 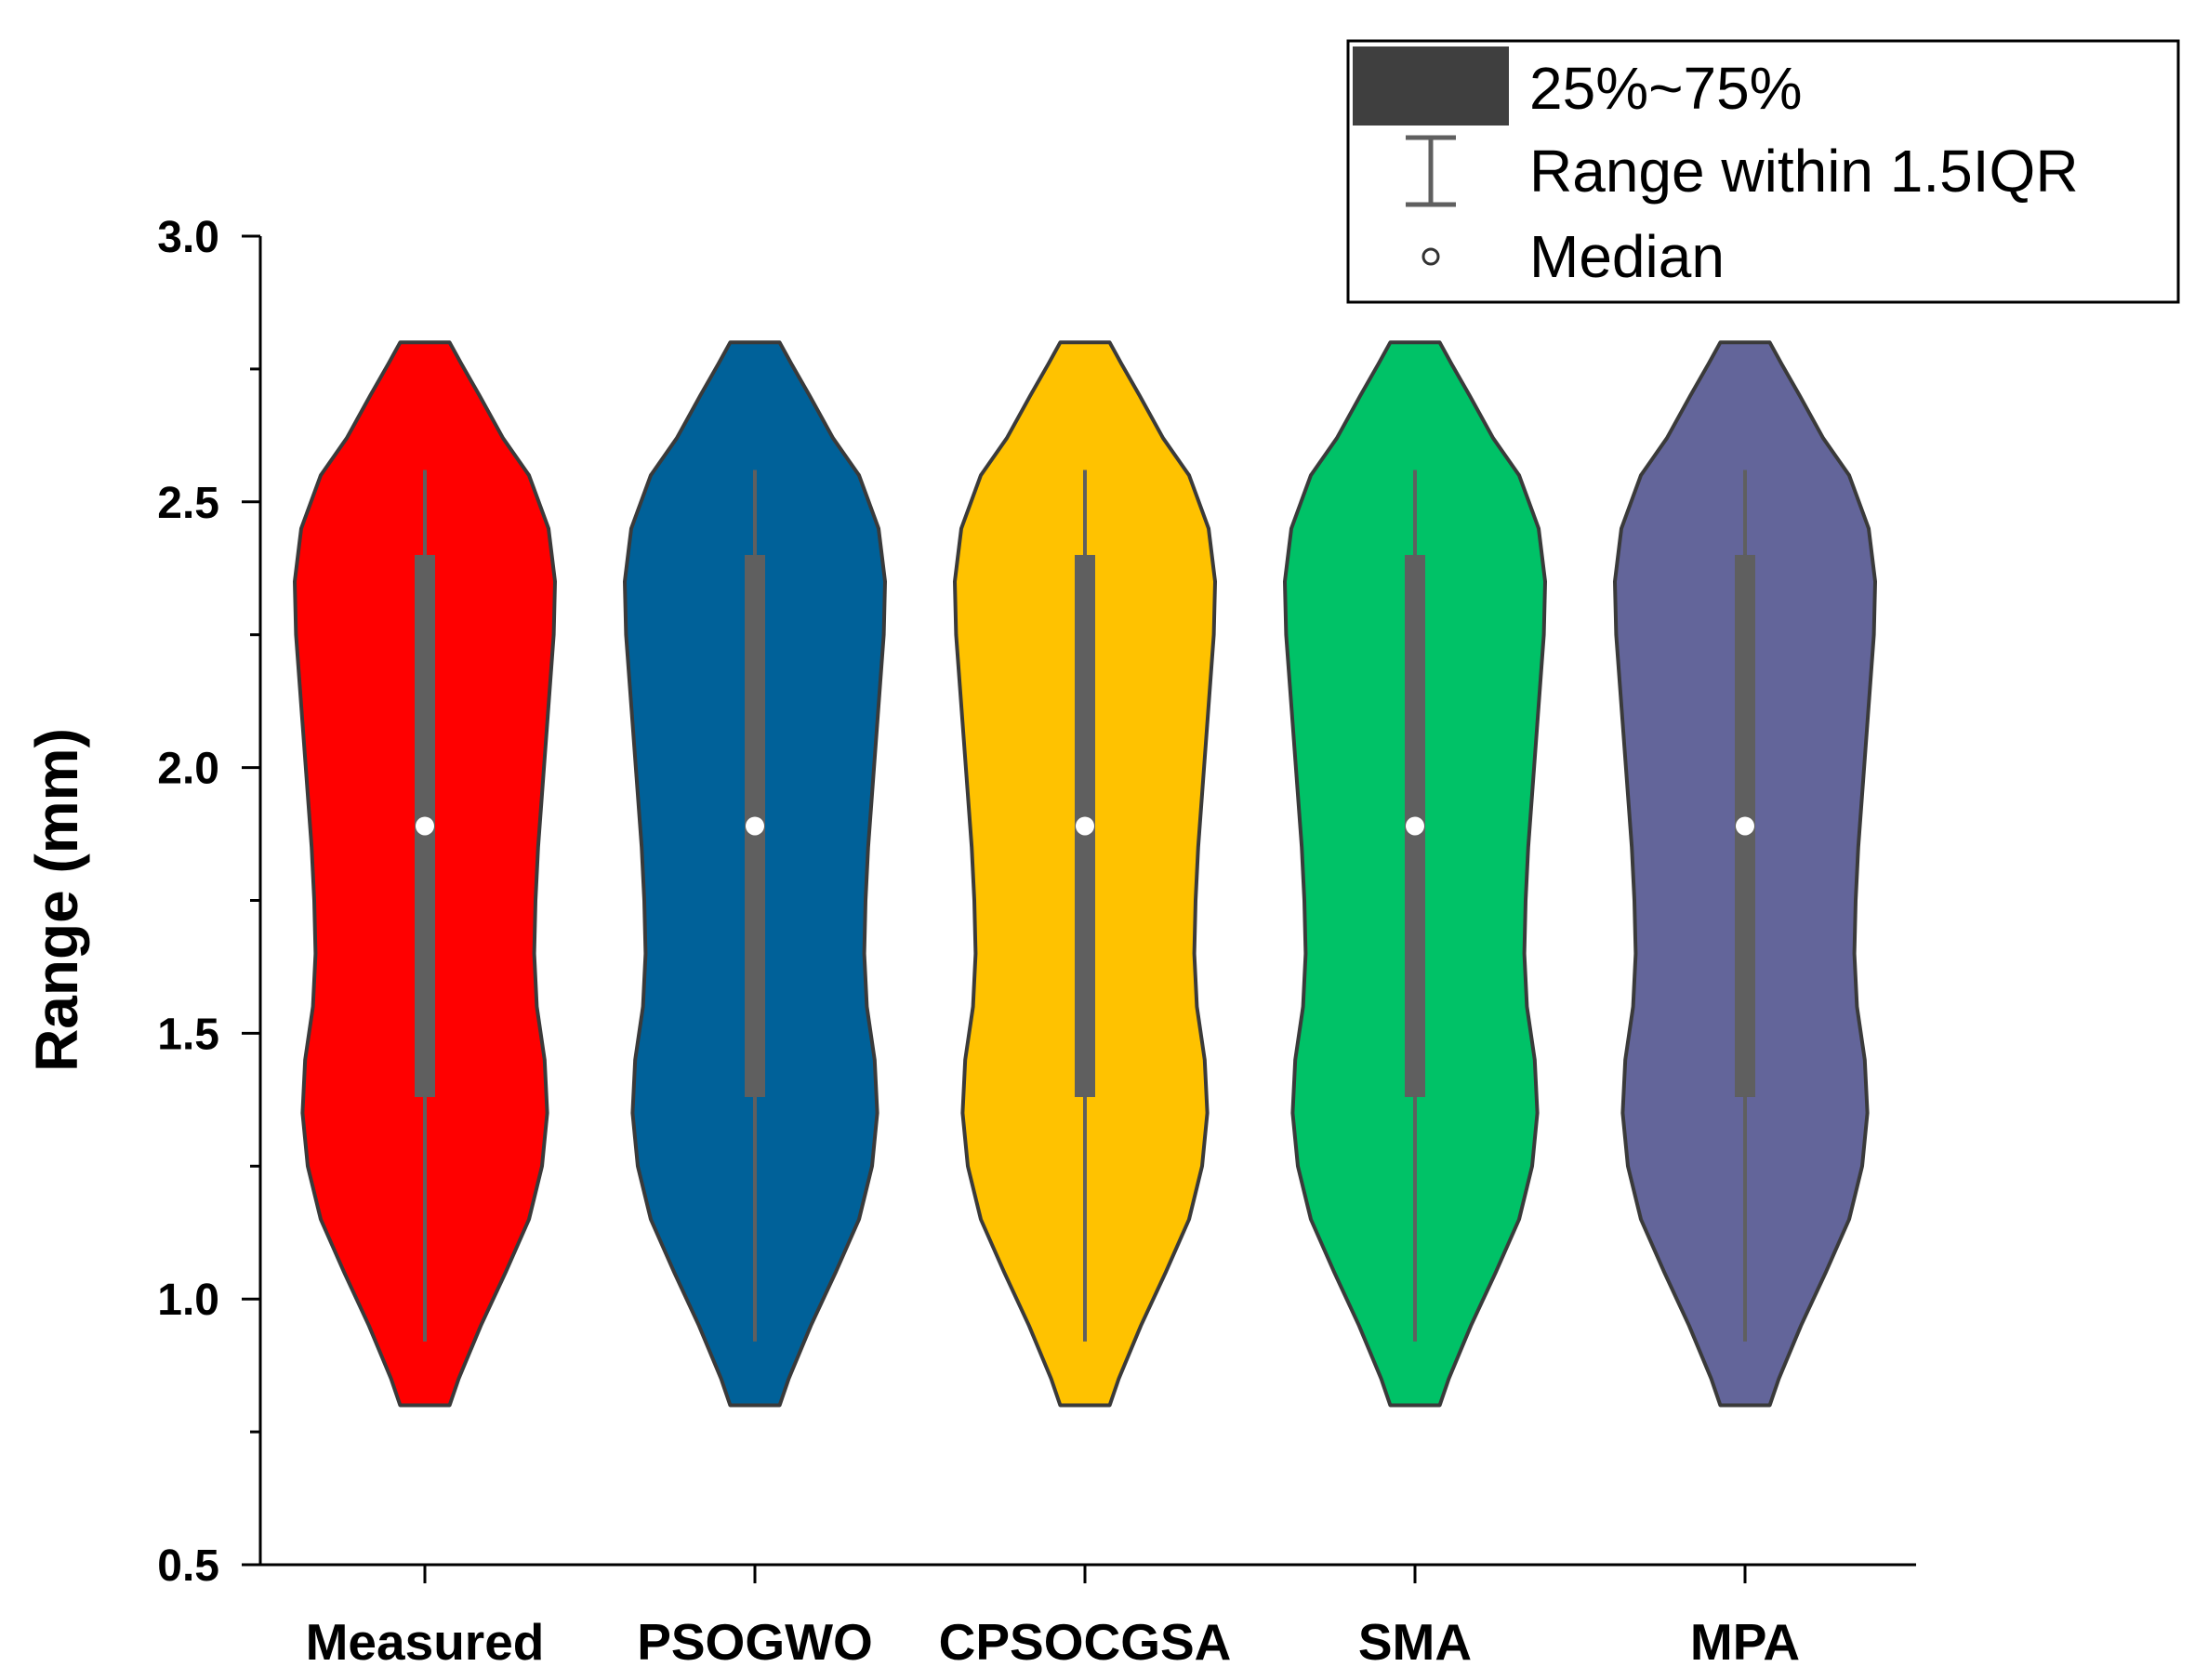 I want to click on y-axis-label: Range (mm), so click(x=57, y=900).